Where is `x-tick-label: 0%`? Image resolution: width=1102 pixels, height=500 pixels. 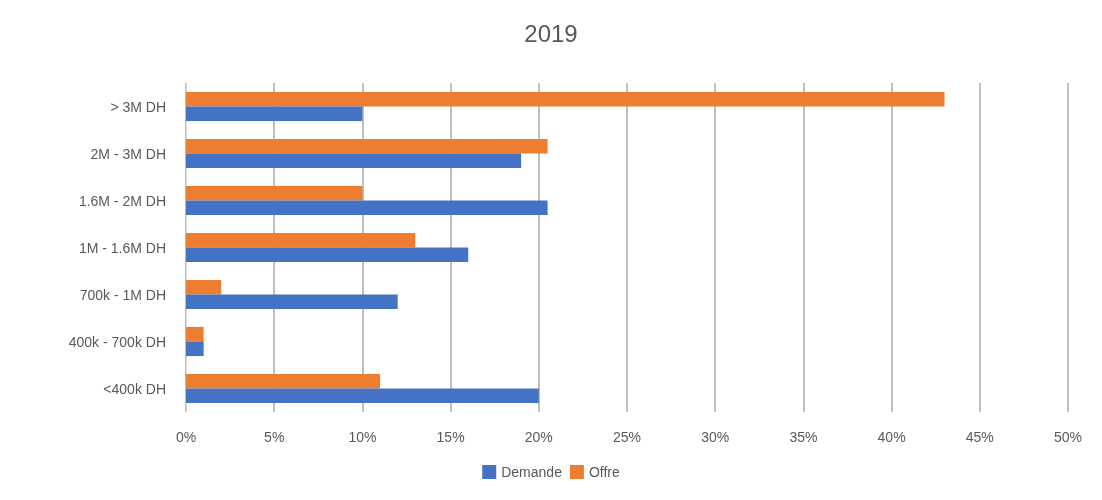
x-tick-label: 0% is located at coordinates (186, 437).